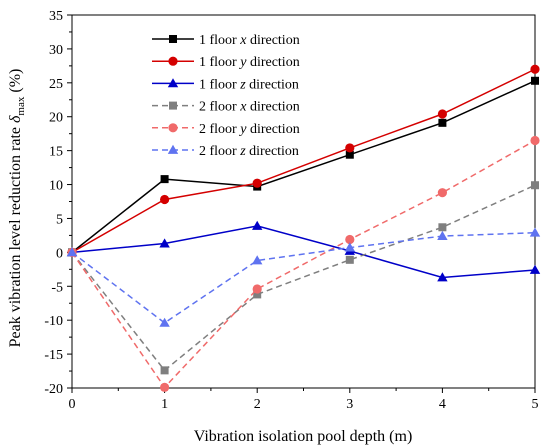 The image size is (550, 448). Describe the element at coordinates (15, 83) in the screenshot. I see `y-axis-title-suffix: (%)` at that location.